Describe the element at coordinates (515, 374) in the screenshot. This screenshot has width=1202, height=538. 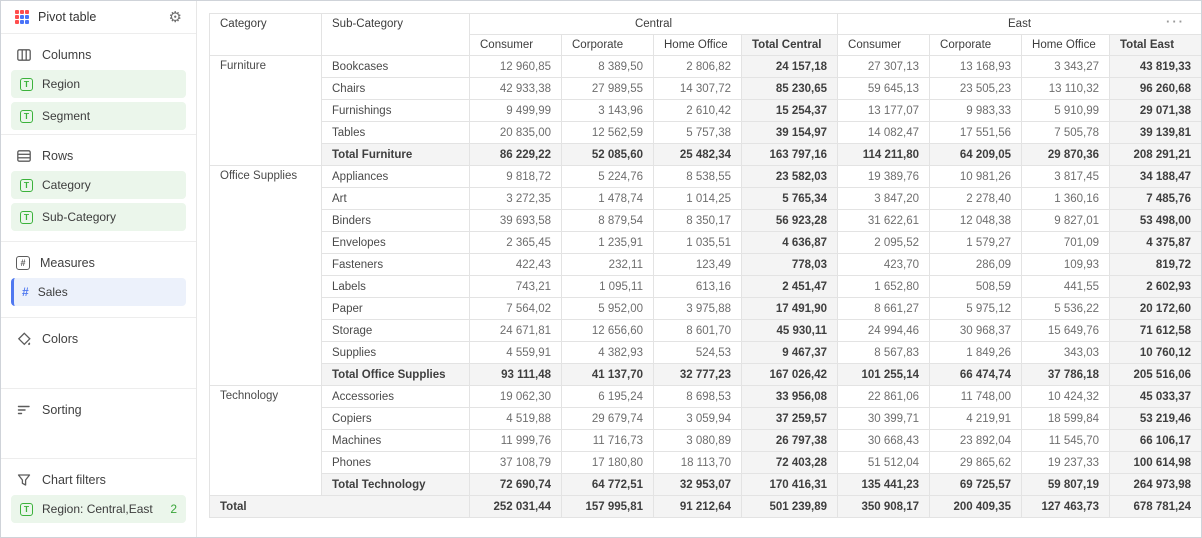
I see `value-cell: 93 111,48` at that location.